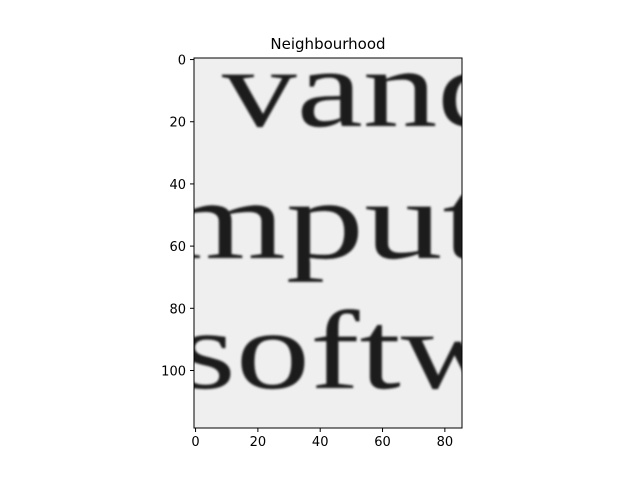  Describe the element at coordinates (177, 217) in the screenshot. I see `y-axis: 0 20 40 60 80 100` at that location.